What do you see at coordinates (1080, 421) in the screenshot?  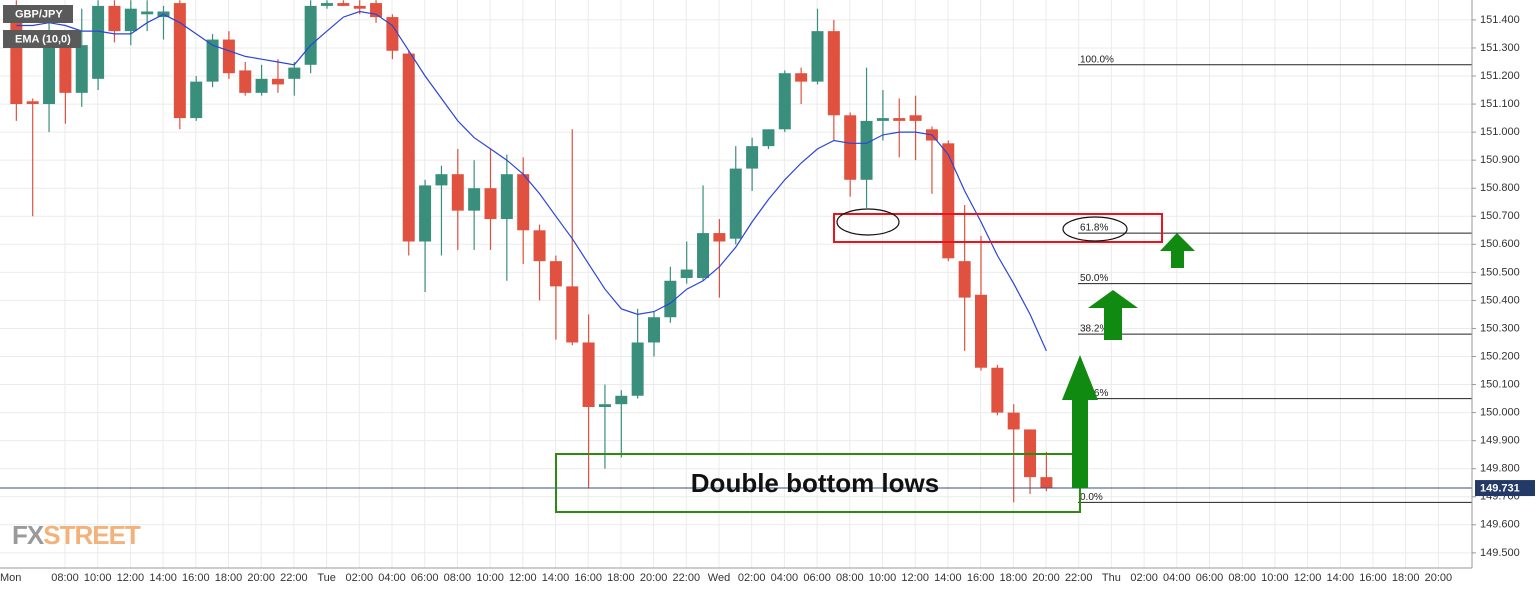 I see `arrow` at bounding box center [1080, 421].